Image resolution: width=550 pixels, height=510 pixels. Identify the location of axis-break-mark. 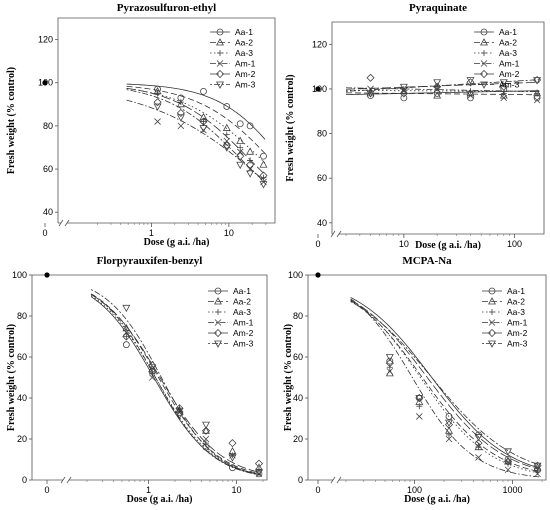
(336, 234).